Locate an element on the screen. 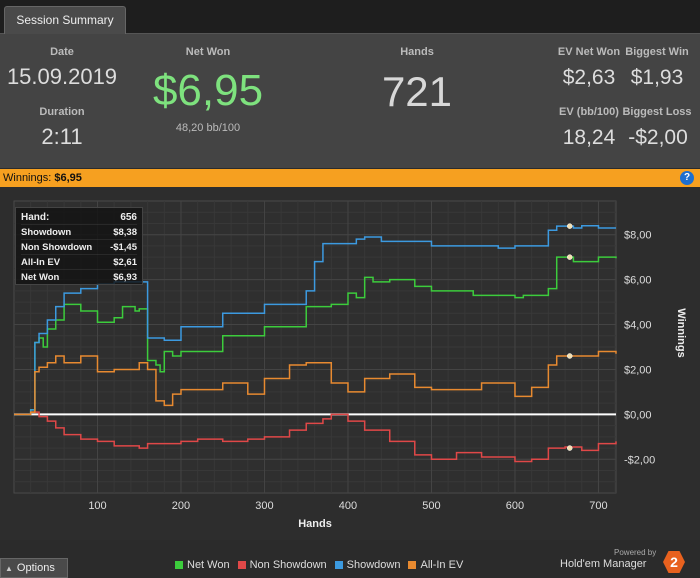 This screenshot has width=700, height=578. legend-item-net-won: Net Won is located at coordinates (202, 565).